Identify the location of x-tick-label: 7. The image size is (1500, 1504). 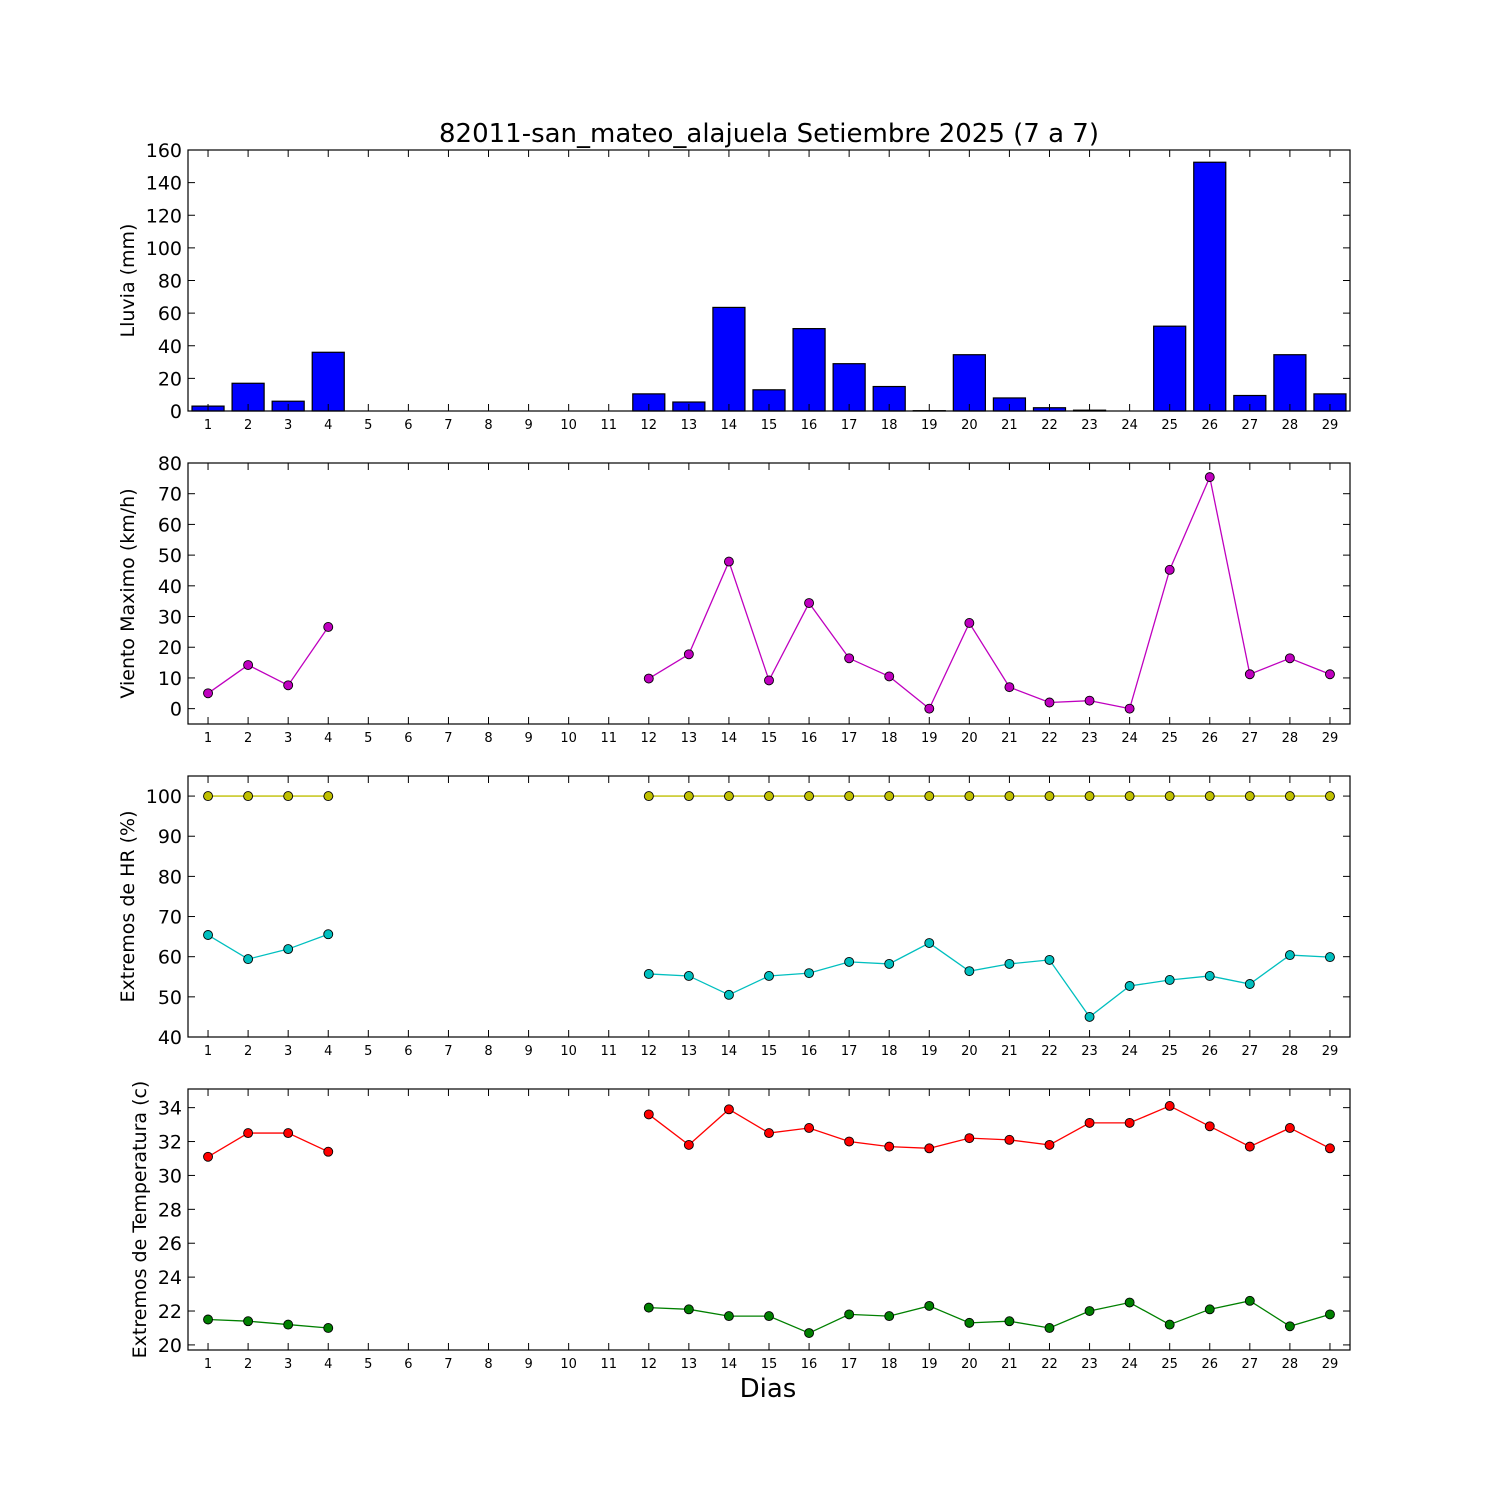
(448, 1364).